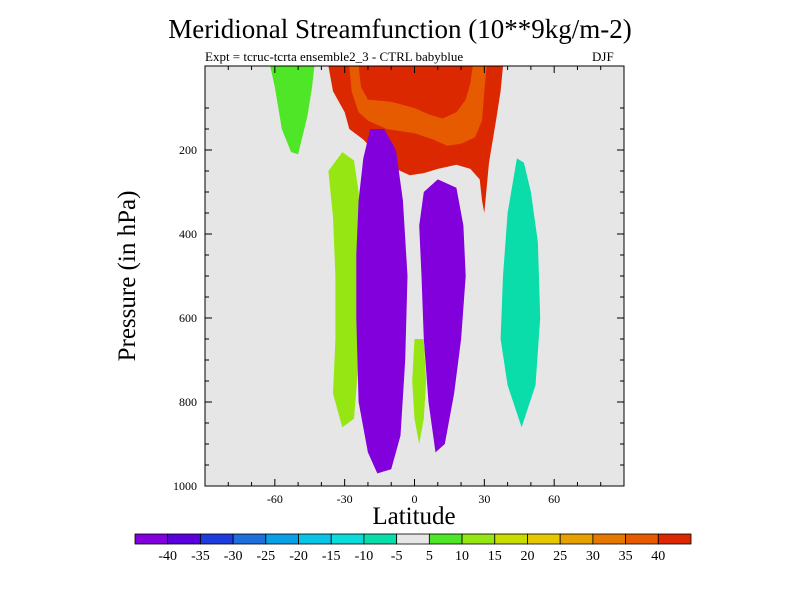  Describe the element at coordinates (520, 293) in the screenshot. I see `contour-northern-negative-column` at that location.